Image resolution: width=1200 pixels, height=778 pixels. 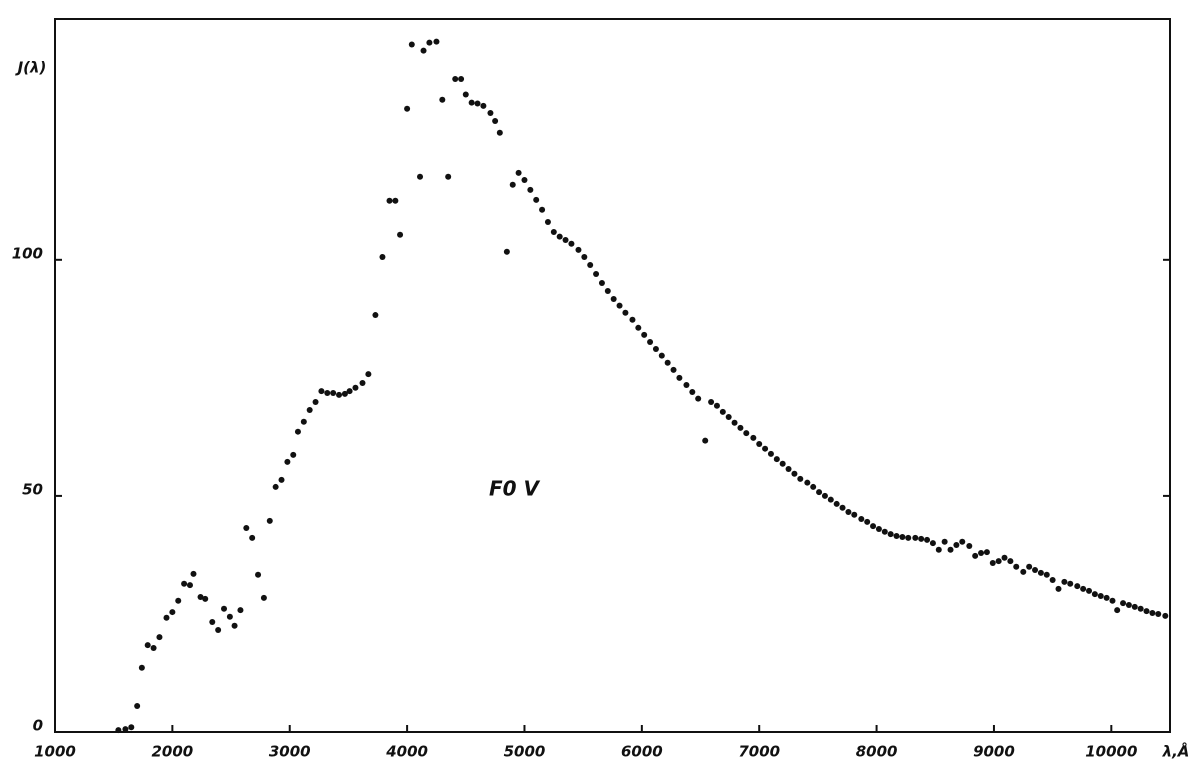 What do you see at coordinates (994, 752) in the screenshot?
I see `x-tick-label: 9000` at bounding box center [994, 752].